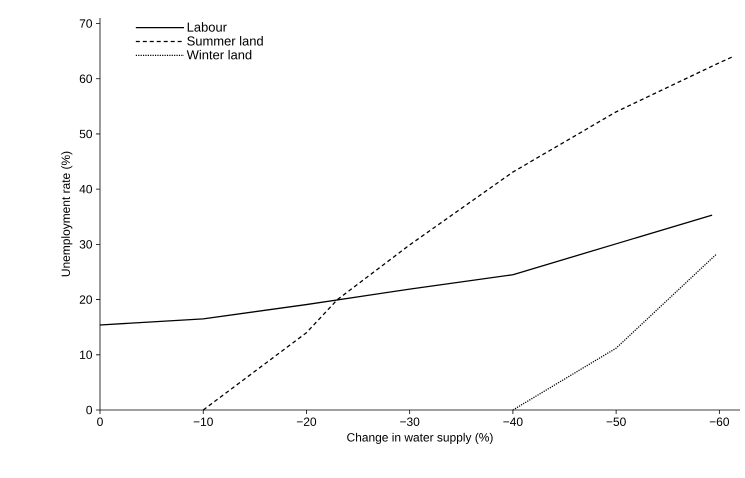  What do you see at coordinates (86, 23) in the screenshot?
I see `y-tick-label: 70` at bounding box center [86, 23].